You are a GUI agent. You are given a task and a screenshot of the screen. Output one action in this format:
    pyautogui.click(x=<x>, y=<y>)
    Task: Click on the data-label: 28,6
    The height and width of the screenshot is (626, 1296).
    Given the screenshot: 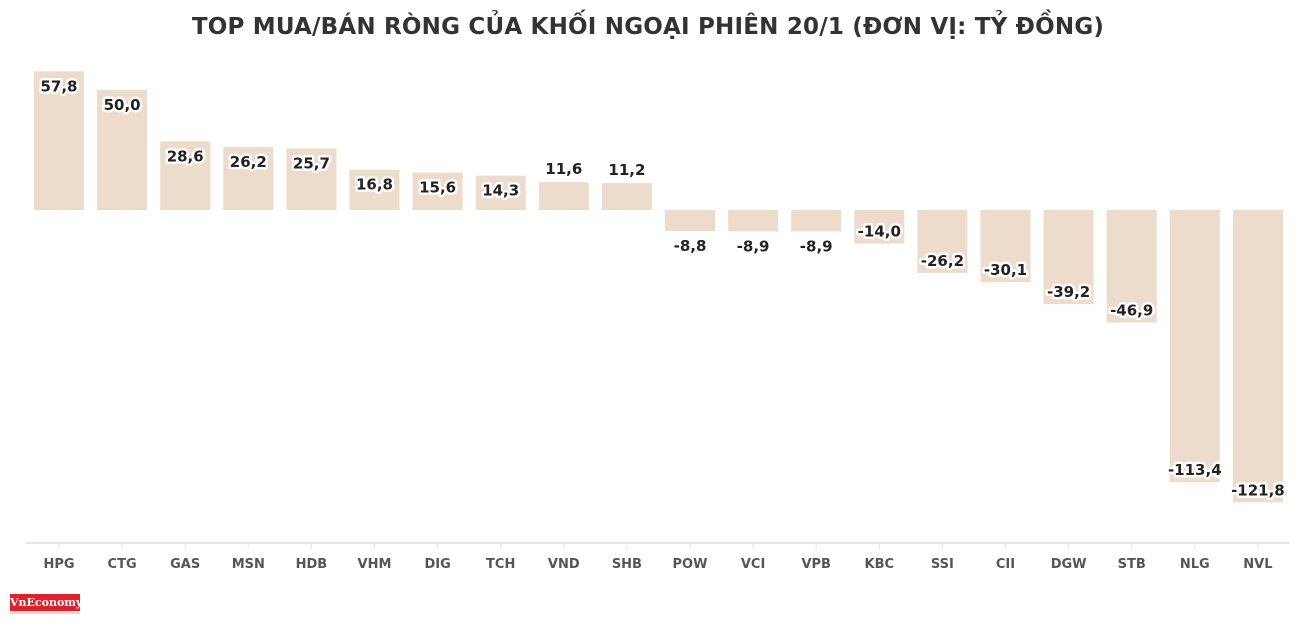 What is the action you would take?
    pyautogui.click(x=185, y=156)
    